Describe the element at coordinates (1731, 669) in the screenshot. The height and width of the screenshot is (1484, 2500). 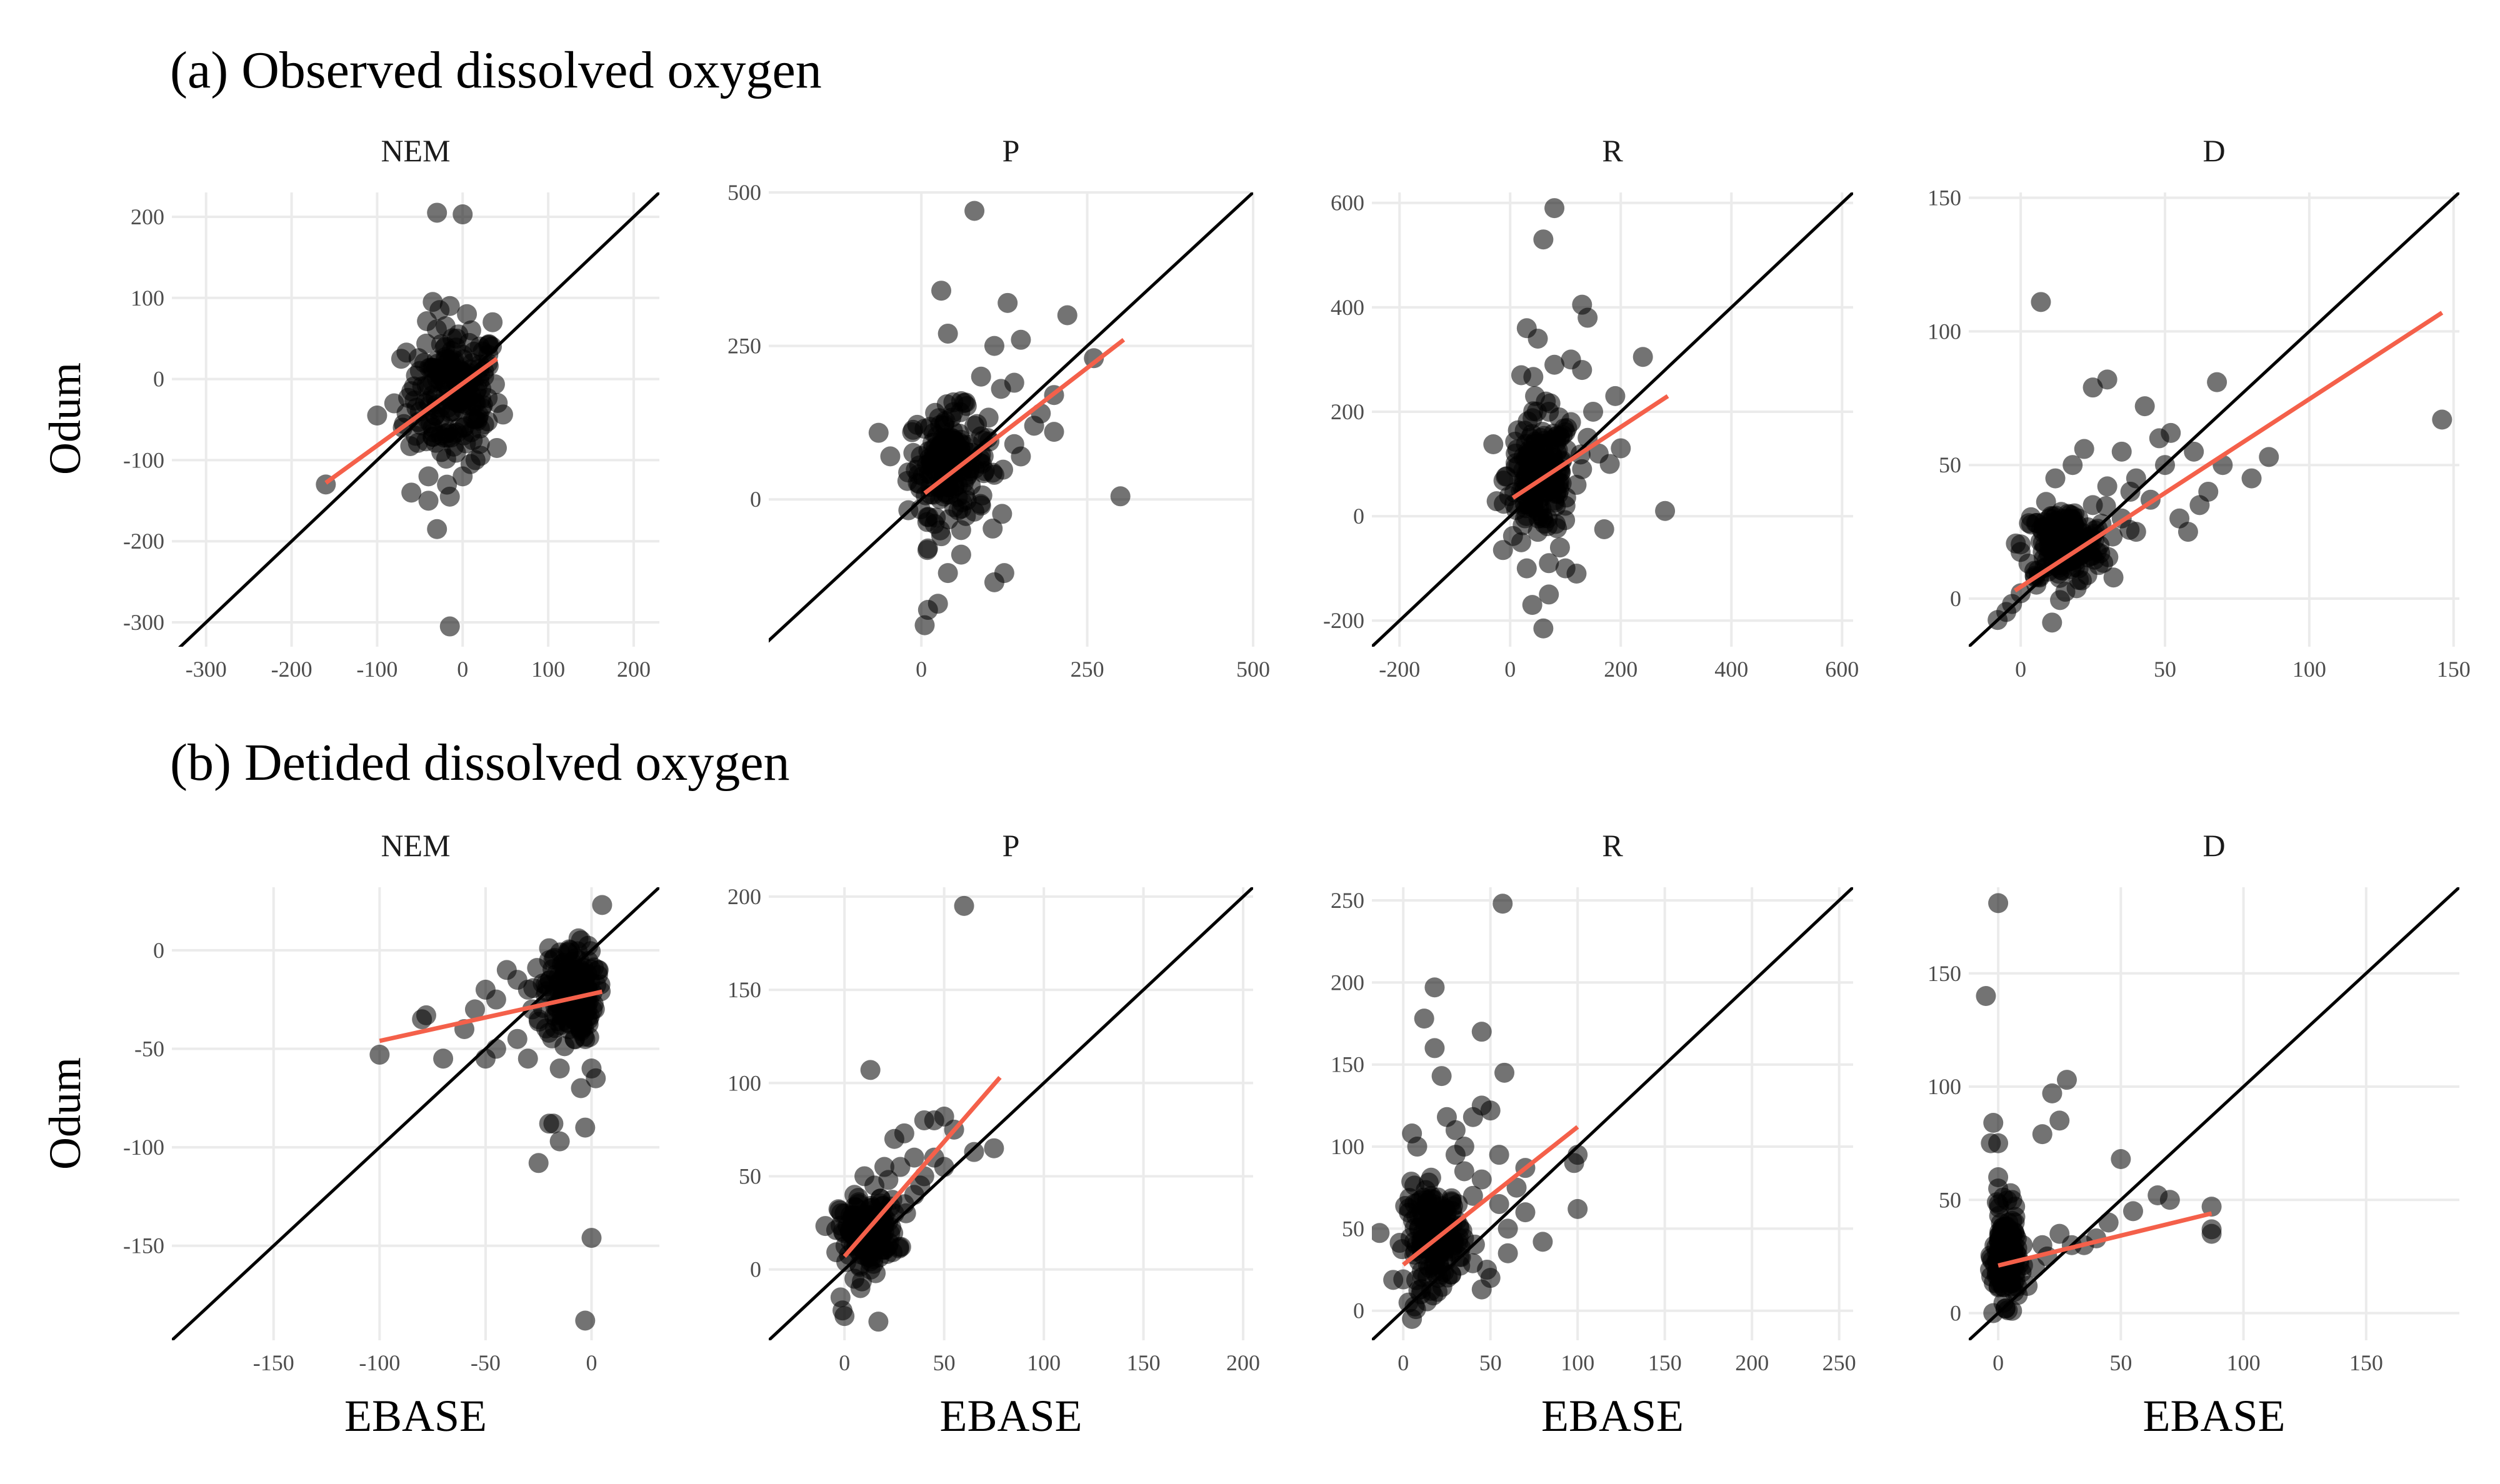
I see `x-tick-label: 400` at that location.